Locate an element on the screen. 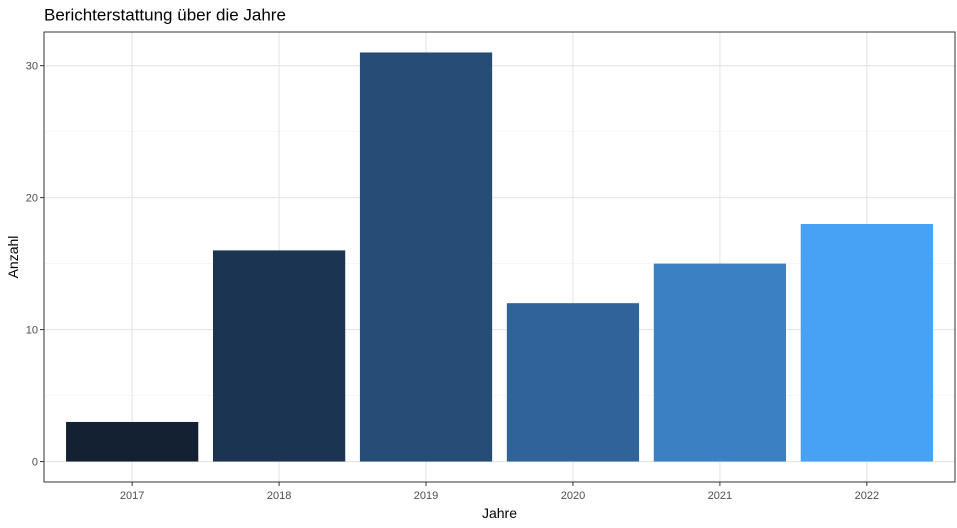  x-tick-label: 2017 is located at coordinates (132, 496).